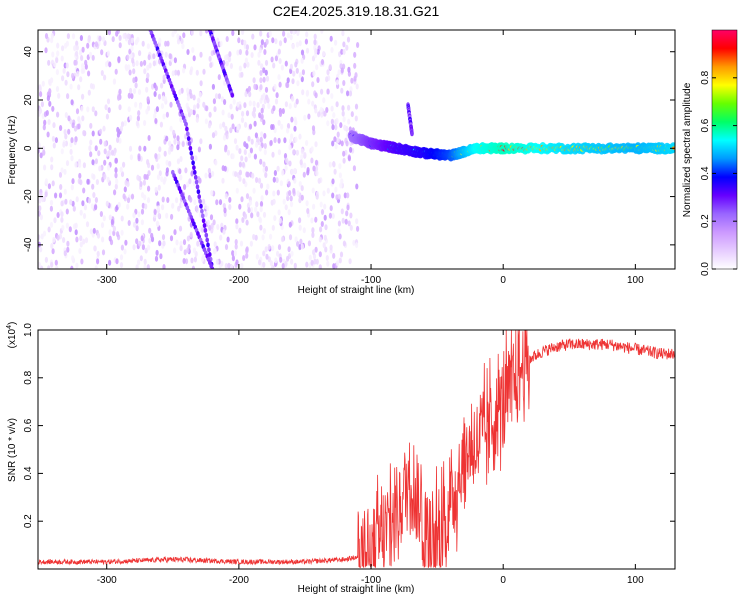 Image resolution: width=750 pixels, height=600 pixels. What do you see at coordinates (28, 52) in the screenshot?
I see `y-tick-label: 40` at bounding box center [28, 52].